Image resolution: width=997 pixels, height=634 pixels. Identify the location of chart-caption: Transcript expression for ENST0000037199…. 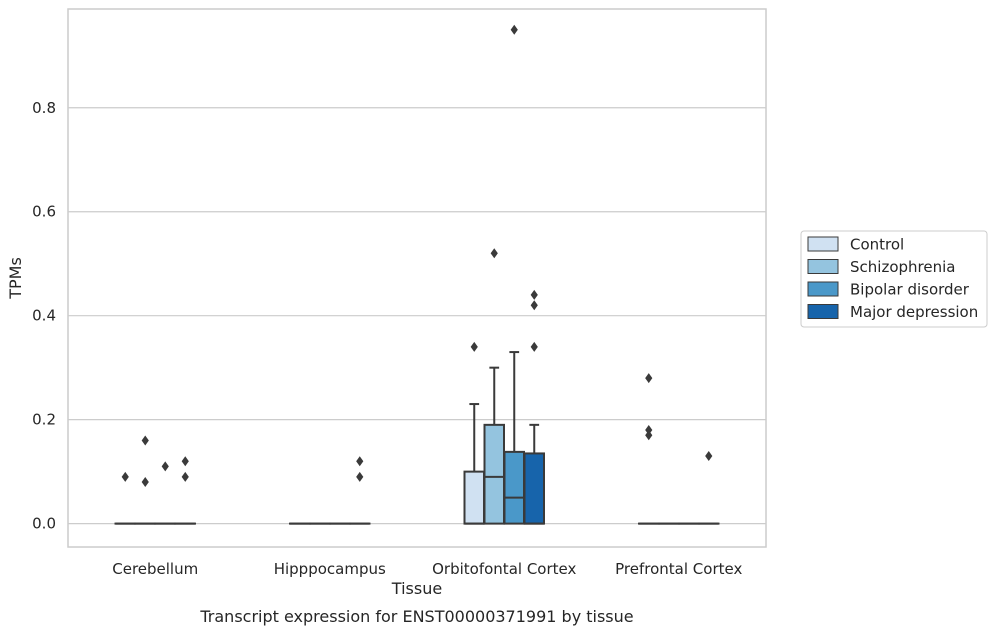
(416, 616).